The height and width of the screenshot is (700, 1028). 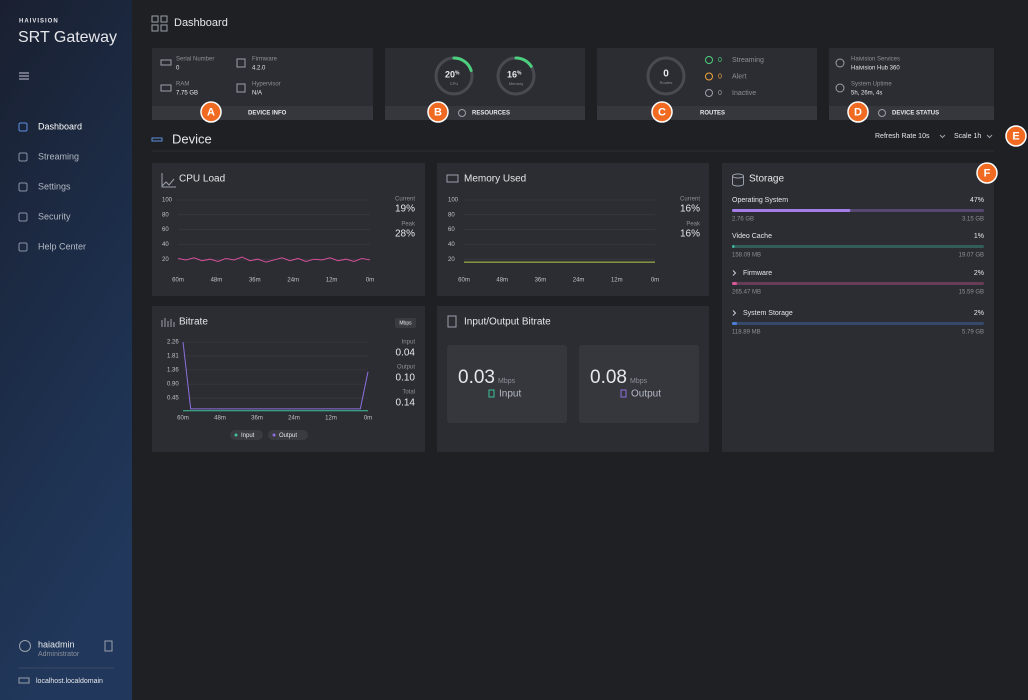 I want to click on storage-total: 5.79 GB, so click(x=973, y=333).